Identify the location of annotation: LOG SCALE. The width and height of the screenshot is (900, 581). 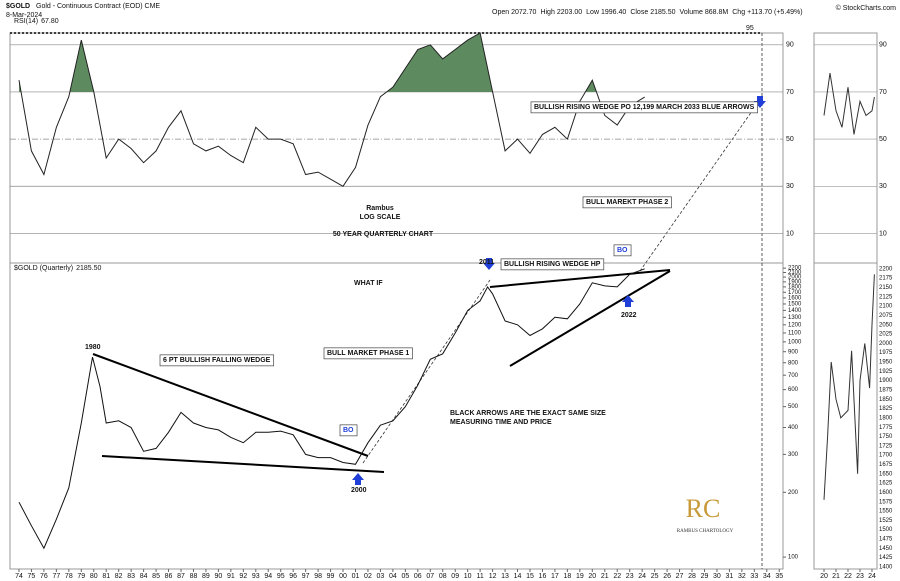
(380, 217).